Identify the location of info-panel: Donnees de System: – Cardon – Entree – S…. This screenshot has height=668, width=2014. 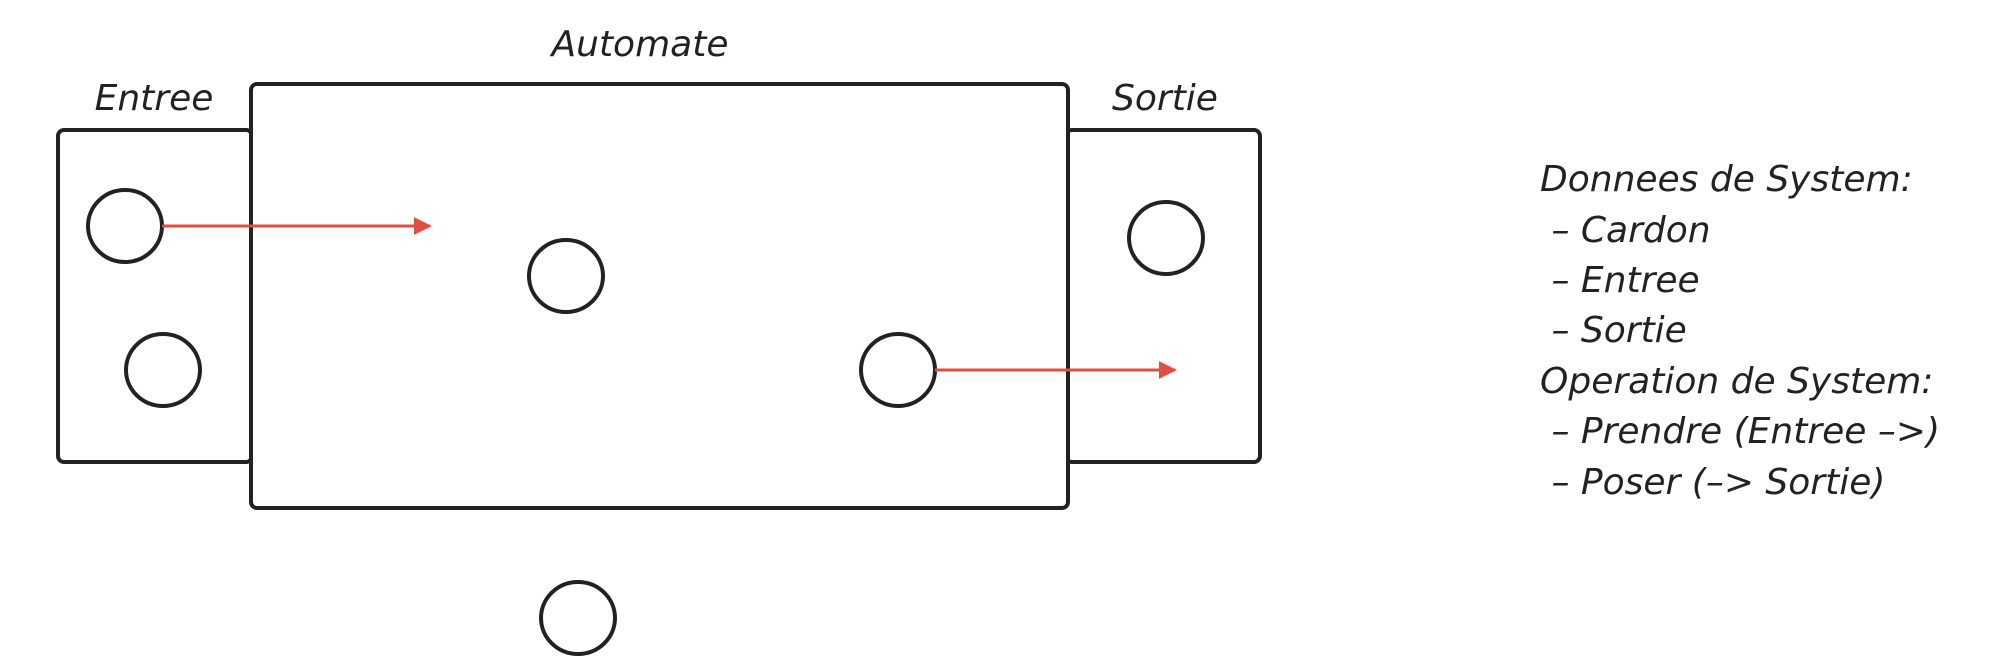
(1740, 331).